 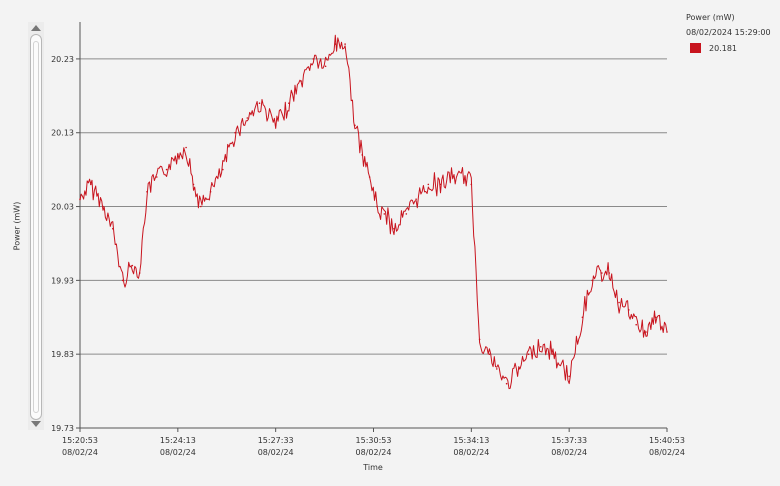 I want to click on y-tick-label: 20.13, so click(x=62, y=133).